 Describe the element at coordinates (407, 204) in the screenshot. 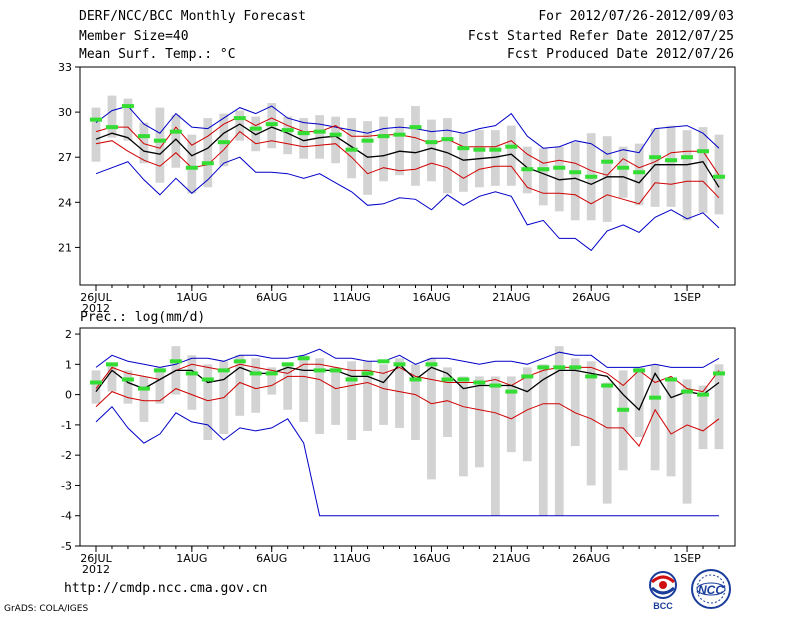

I see `panel-1-line-min` at that location.